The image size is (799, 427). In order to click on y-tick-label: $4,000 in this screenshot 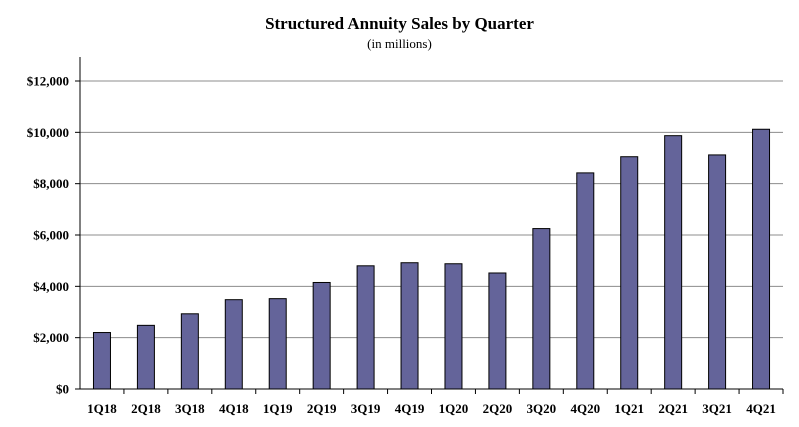, I will do `click(51, 286)`.